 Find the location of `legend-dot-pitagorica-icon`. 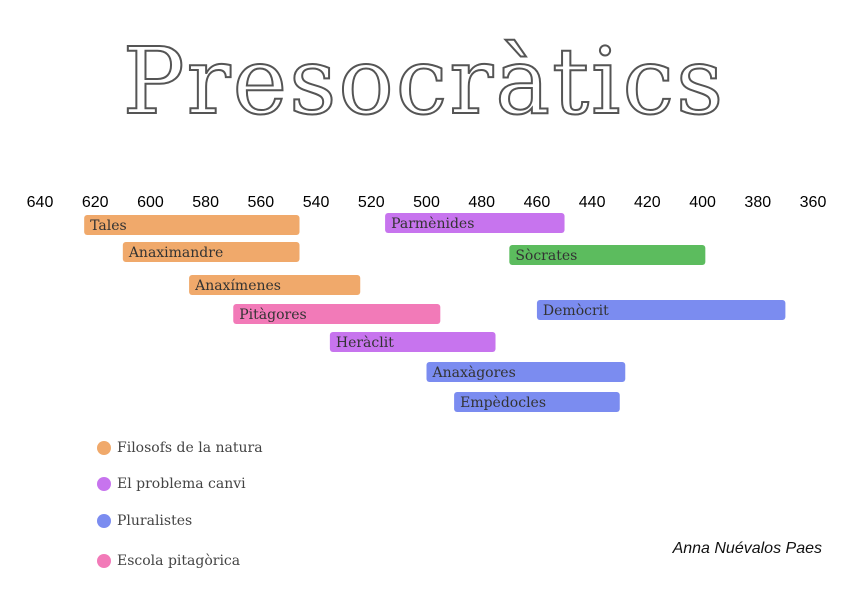

legend-dot-pitagorica-icon is located at coordinates (104, 561).